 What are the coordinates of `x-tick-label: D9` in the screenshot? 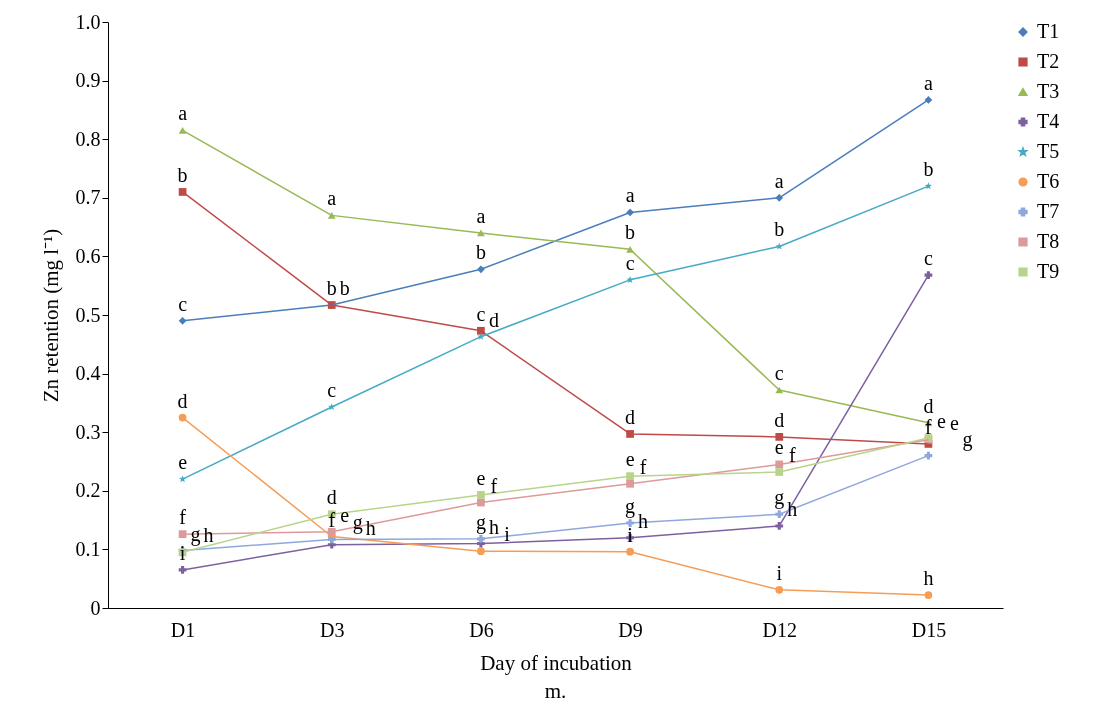 It's located at (630, 629).